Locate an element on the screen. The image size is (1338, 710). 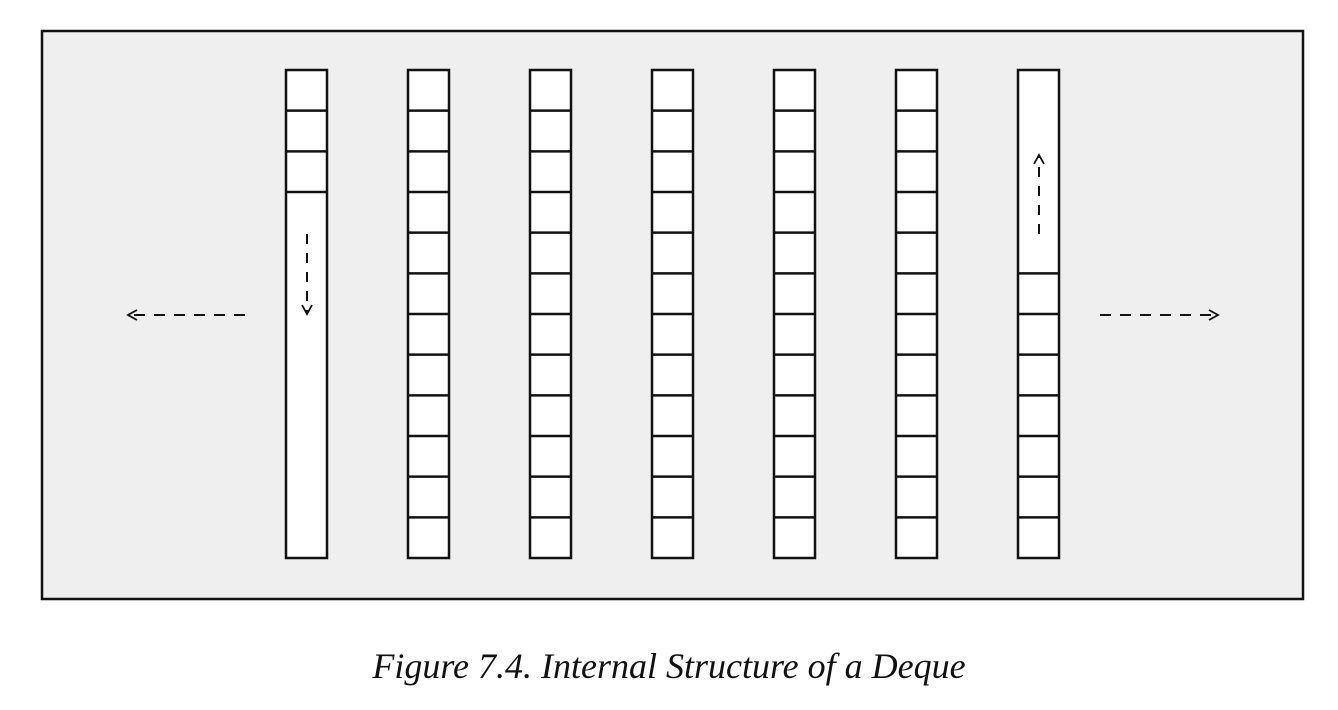
last-block is located at coordinates (1038, 314).